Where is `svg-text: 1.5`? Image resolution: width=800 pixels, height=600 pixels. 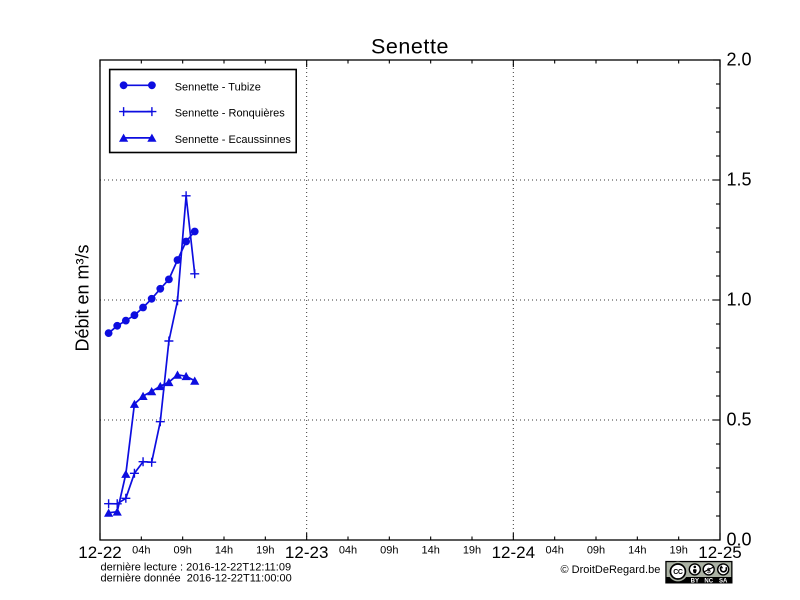 svg-text: 1.5 is located at coordinates (739, 180).